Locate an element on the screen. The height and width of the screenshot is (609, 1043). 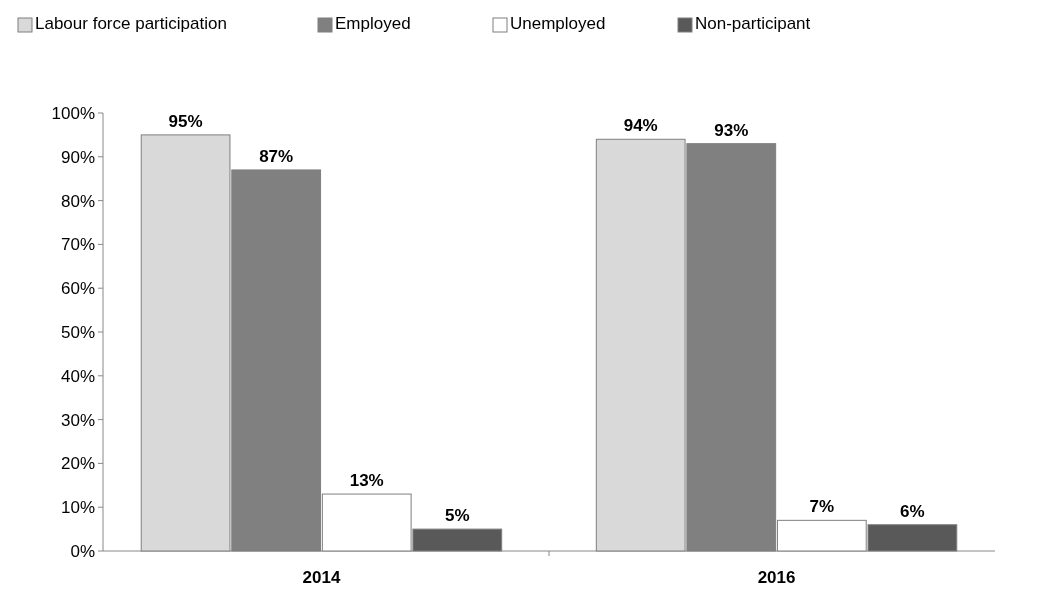
y-tick-label: 10% is located at coordinates (77, 508).